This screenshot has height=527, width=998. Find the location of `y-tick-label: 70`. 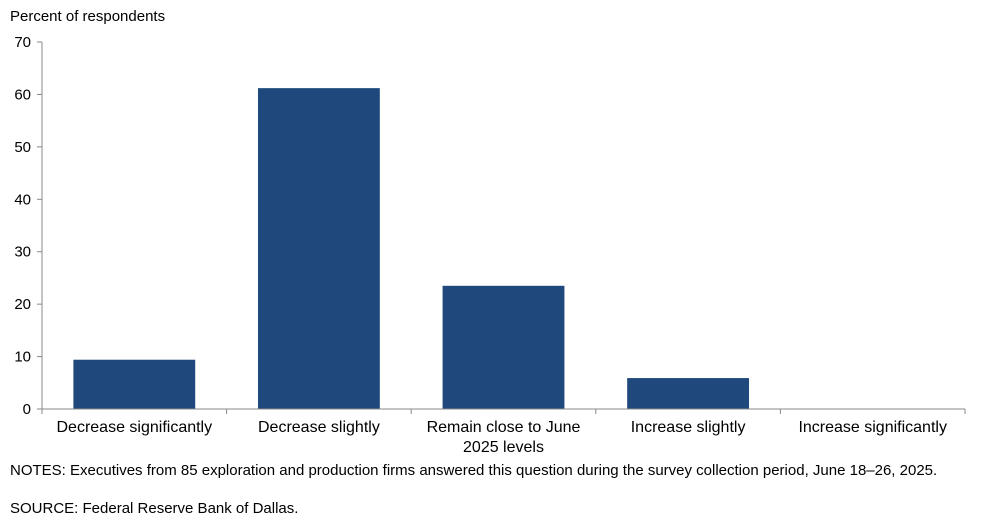

y-tick-label: 70 is located at coordinates (22, 42).